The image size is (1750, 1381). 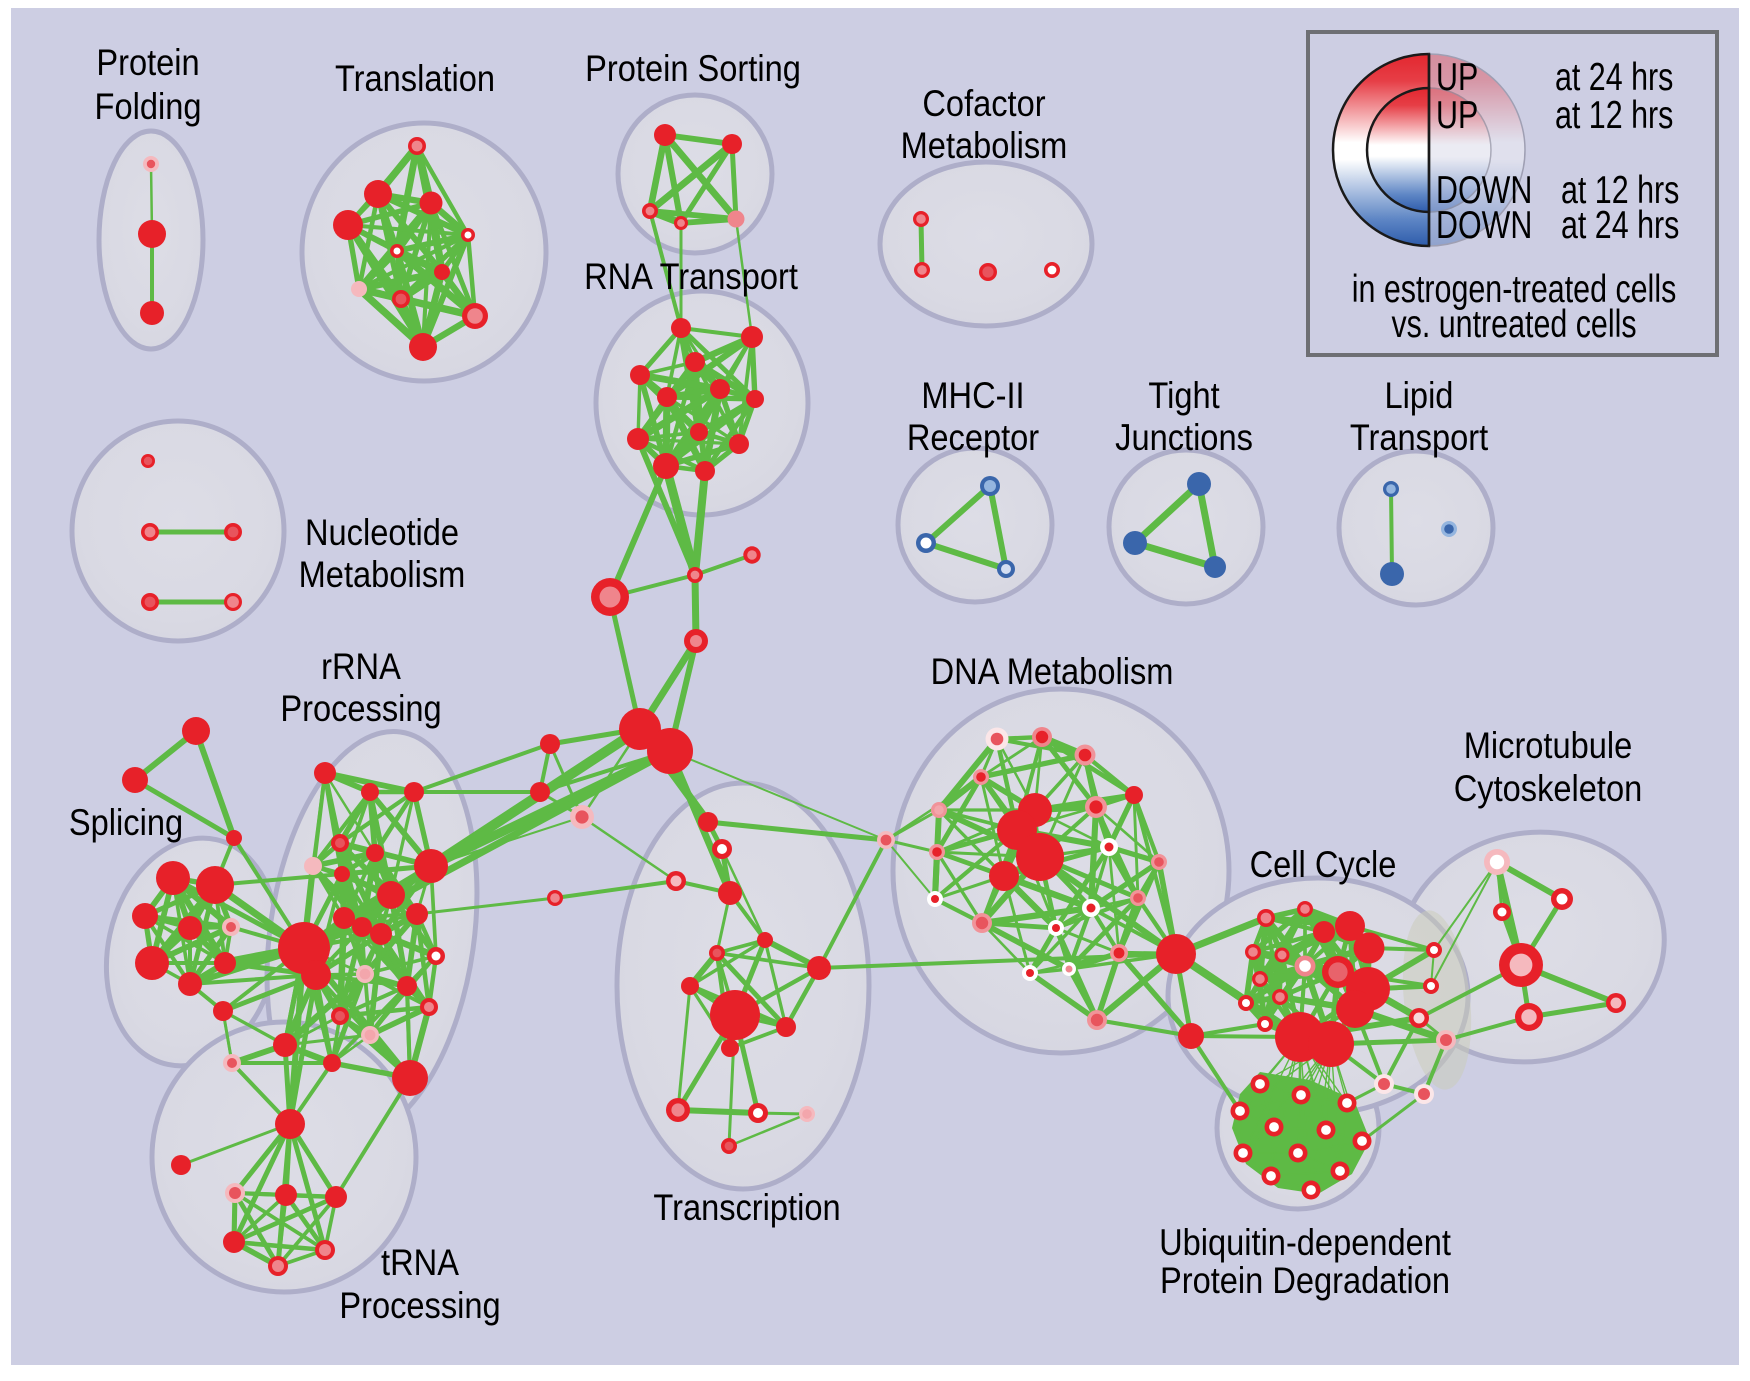 What do you see at coordinates (1183, 396) in the screenshot?
I see `svg-text: Tight` at bounding box center [1183, 396].